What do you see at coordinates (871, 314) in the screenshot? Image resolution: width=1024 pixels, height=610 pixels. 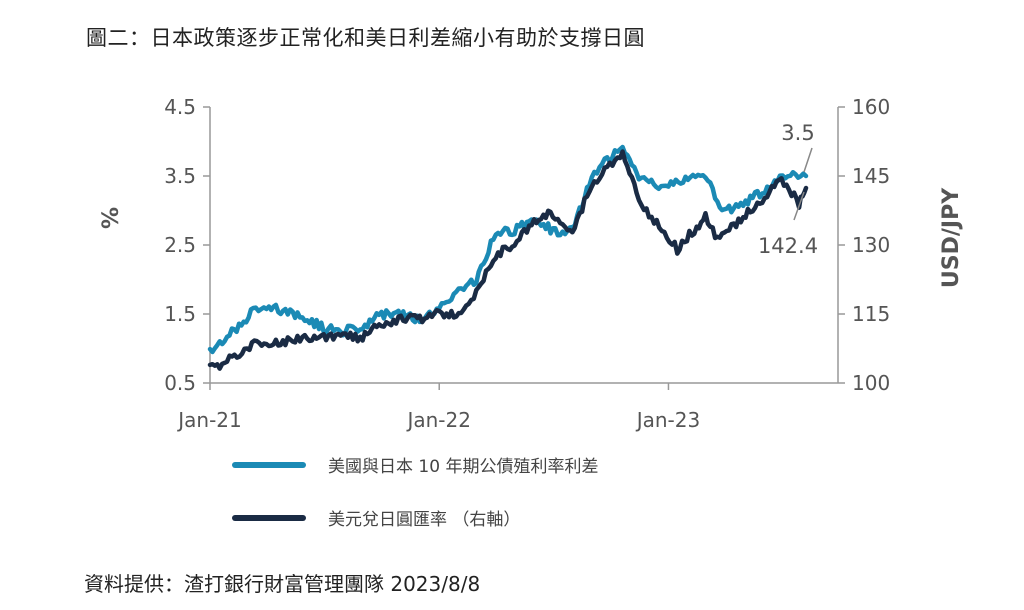 I see `right-tick-label: 115` at bounding box center [871, 314].